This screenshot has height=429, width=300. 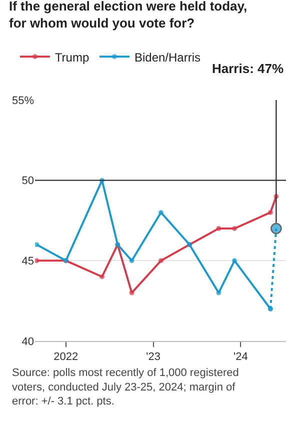 What do you see at coordinates (125, 387) in the screenshot?
I see `source-note: Source: polls most recently of 1,000 registered voters, conducted July 23-25, 2024; margin of error: +/- 3.1 pct. pts.` at bounding box center [125, 387].